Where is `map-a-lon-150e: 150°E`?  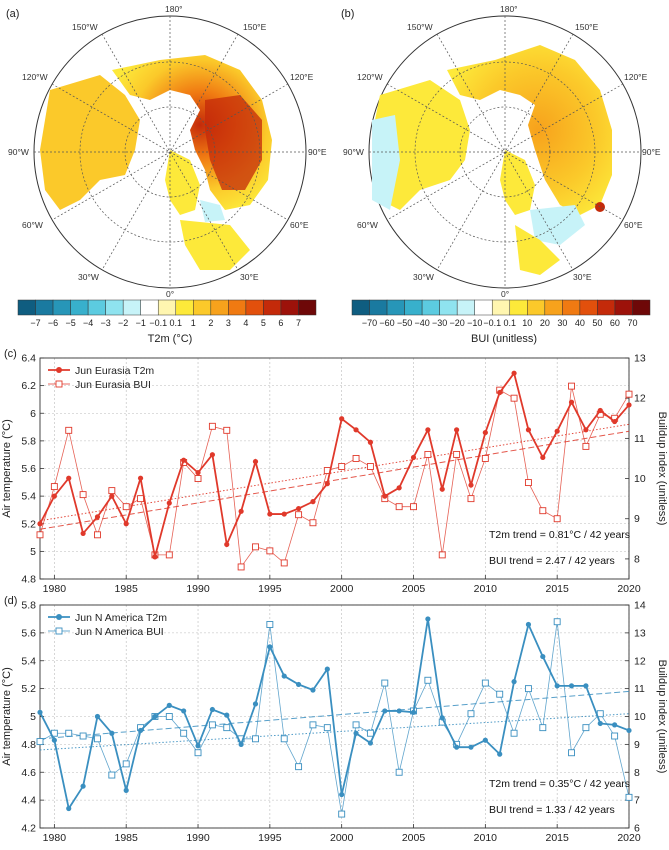
map-a-lon-150e: 150°E is located at coordinates (255, 27).